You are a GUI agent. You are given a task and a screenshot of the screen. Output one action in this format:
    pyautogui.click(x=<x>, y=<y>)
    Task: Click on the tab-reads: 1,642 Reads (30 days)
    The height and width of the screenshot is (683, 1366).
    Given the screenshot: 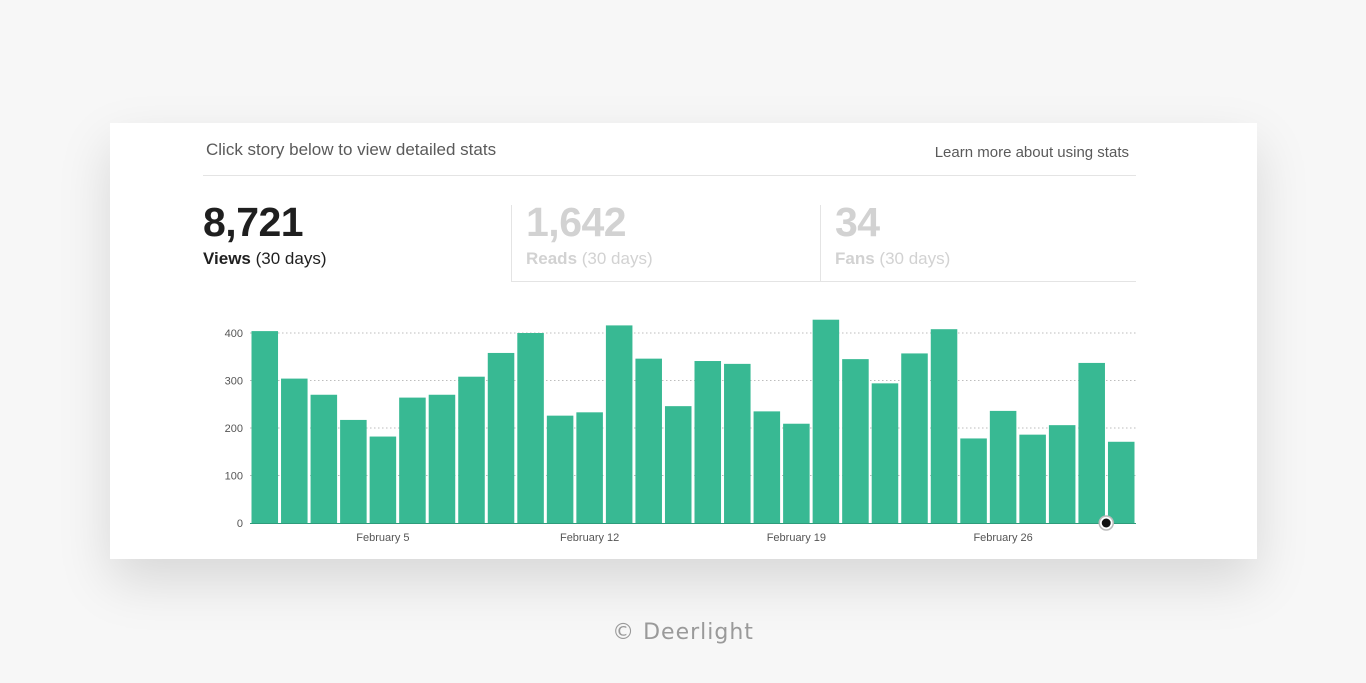 What is the action you would take?
    pyautogui.click(x=665, y=240)
    